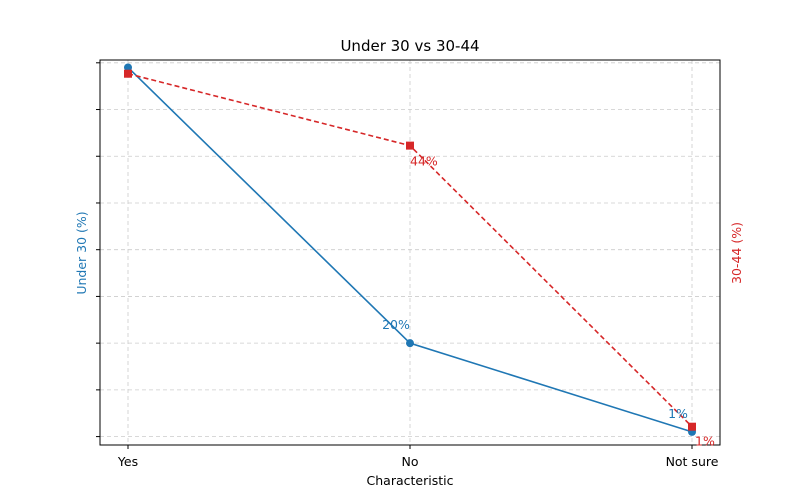  I want to click on x-tick-label: Not sure, so click(692, 461).